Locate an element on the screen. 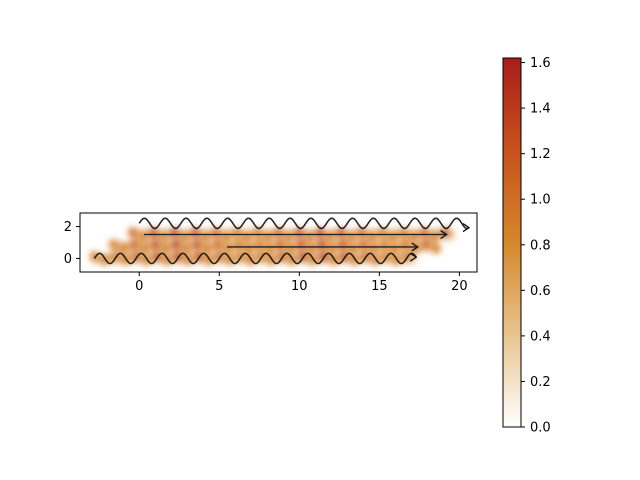 The height and width of the screenshot is (480, 640). colorbar-fill is located at coordinates (512, 242).